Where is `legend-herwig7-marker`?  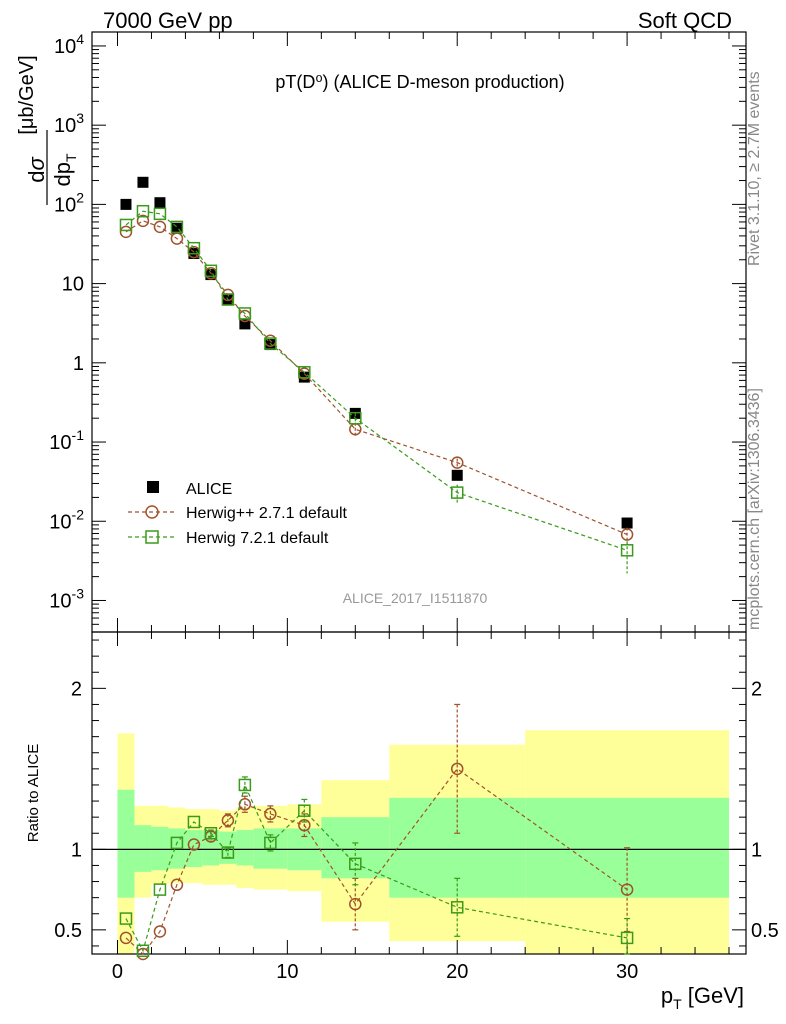
legend-herwig7-marker is located at coordinates (152, 537).